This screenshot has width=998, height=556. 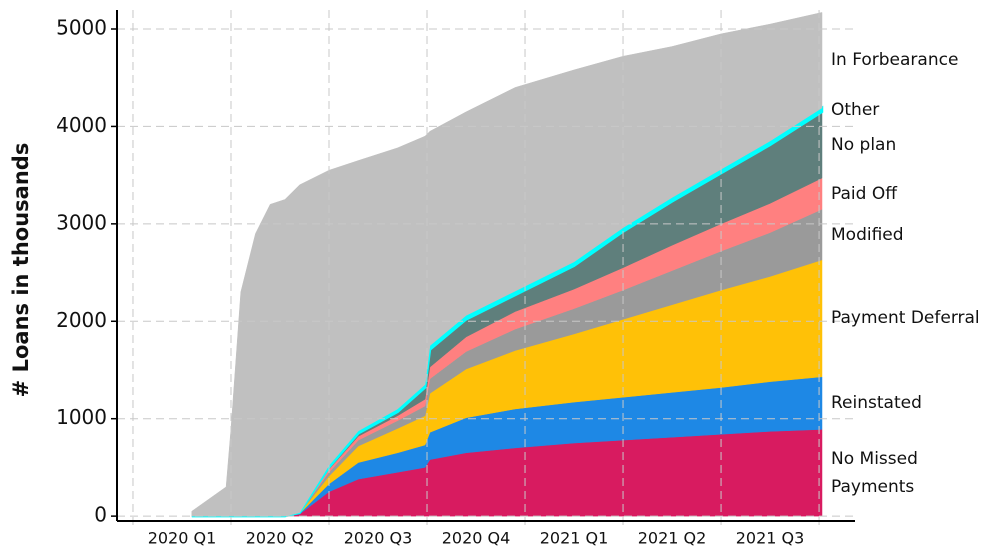 What do you see at coordinates (476, 538) in the screenshot?
I see `x-tick-label: 2020 Q4` at bounding box center [476, 538].